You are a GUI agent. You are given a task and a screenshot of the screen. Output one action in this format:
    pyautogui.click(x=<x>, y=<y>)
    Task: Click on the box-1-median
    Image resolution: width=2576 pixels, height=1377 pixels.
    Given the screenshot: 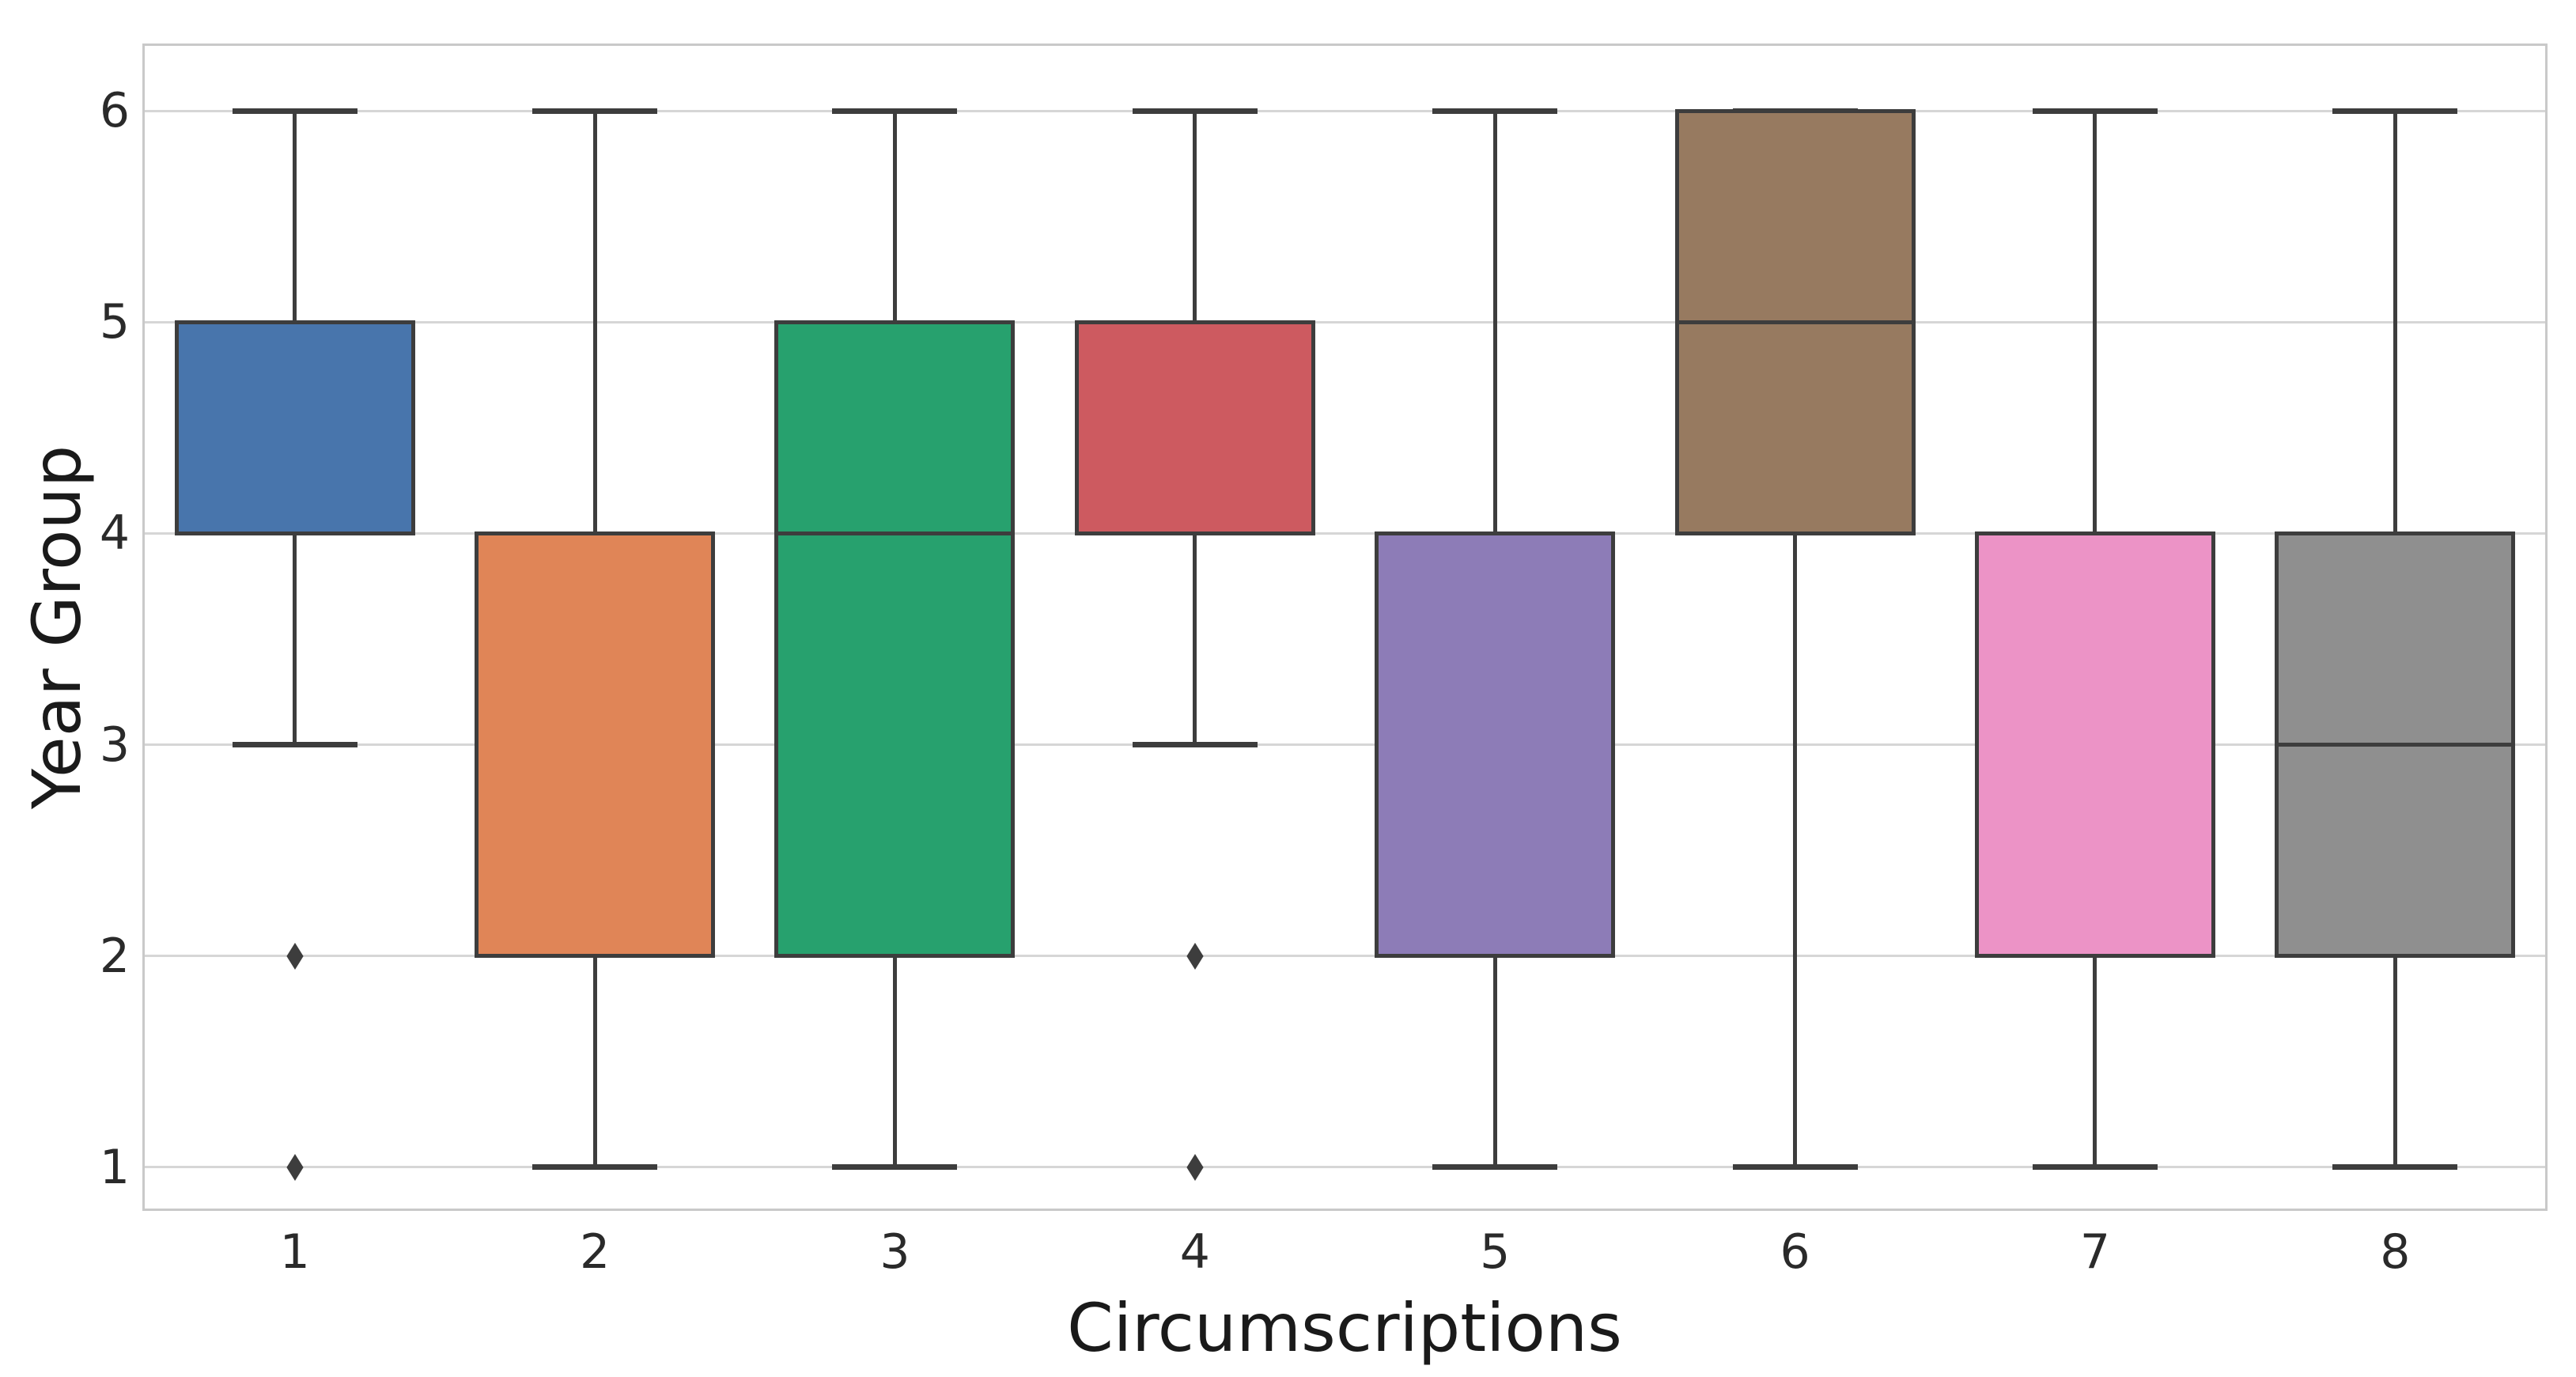 What is the action you would take?
    pyautogui.click(x=295, y=322)
    